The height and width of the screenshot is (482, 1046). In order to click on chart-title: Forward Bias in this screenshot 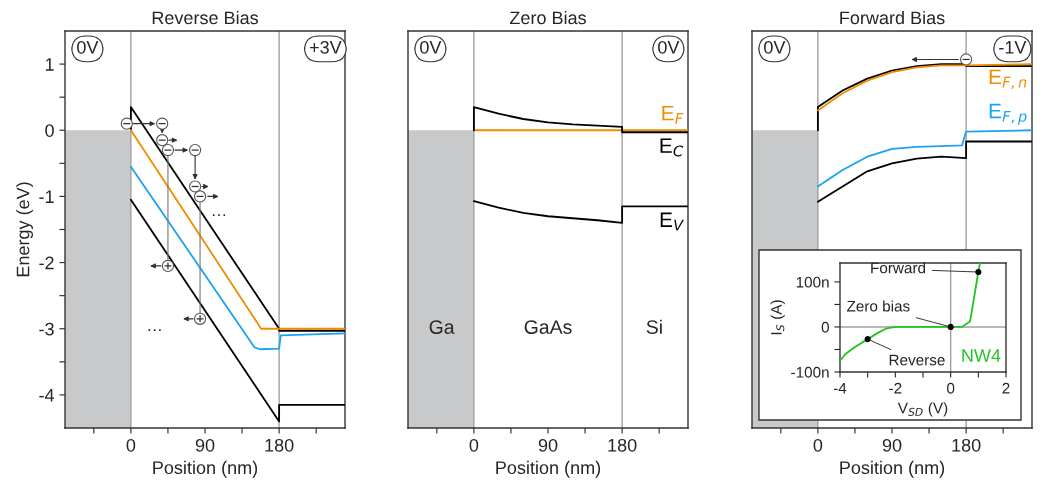, I will do `click(892, 17)`.